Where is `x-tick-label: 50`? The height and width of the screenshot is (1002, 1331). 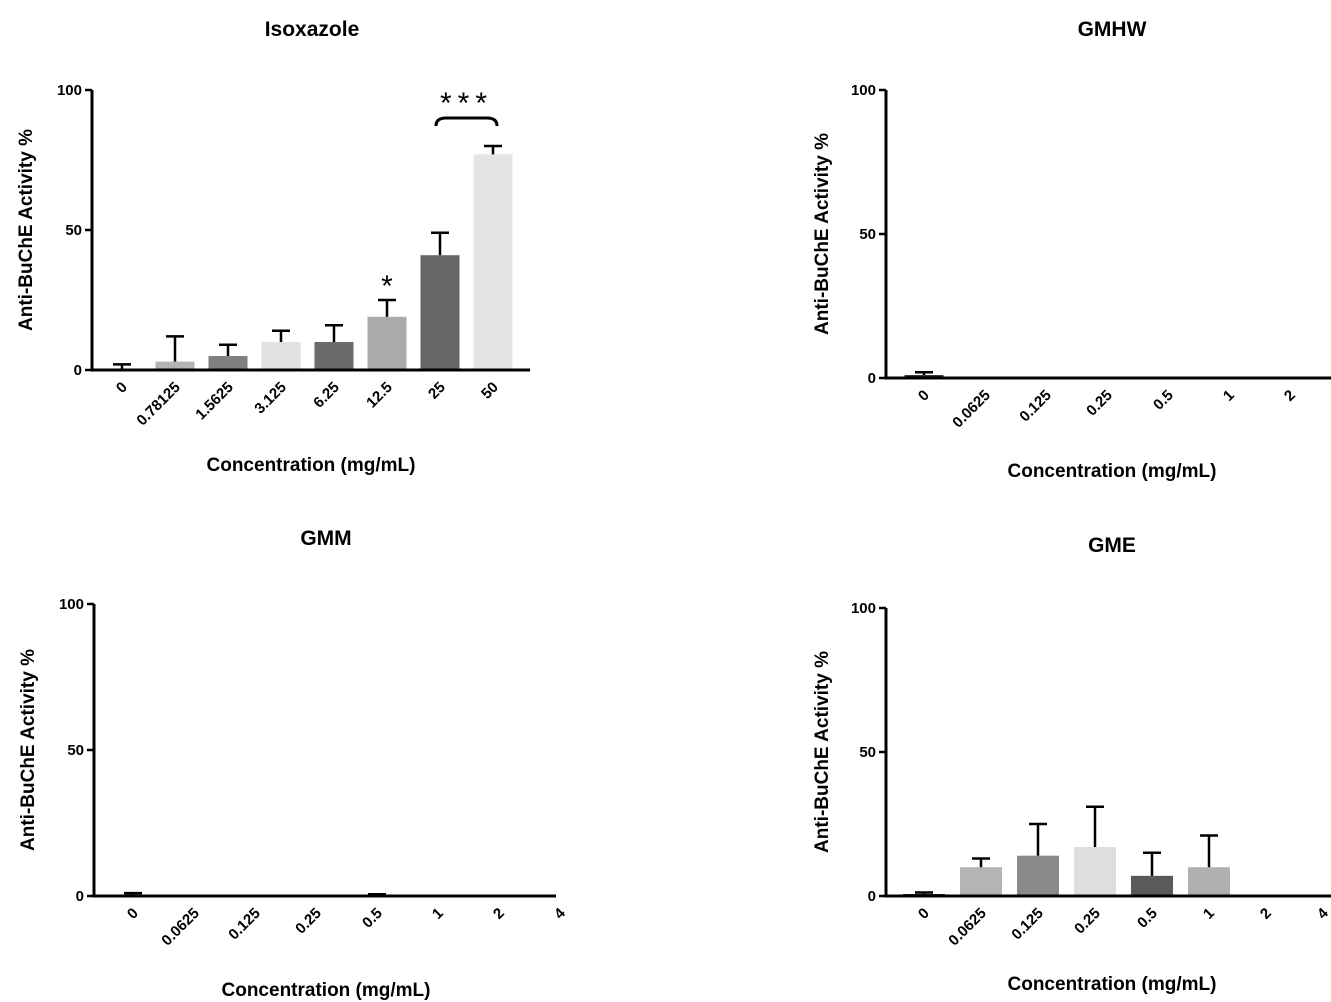 x-tick-label: 50 is located at coordinates (490, 391).